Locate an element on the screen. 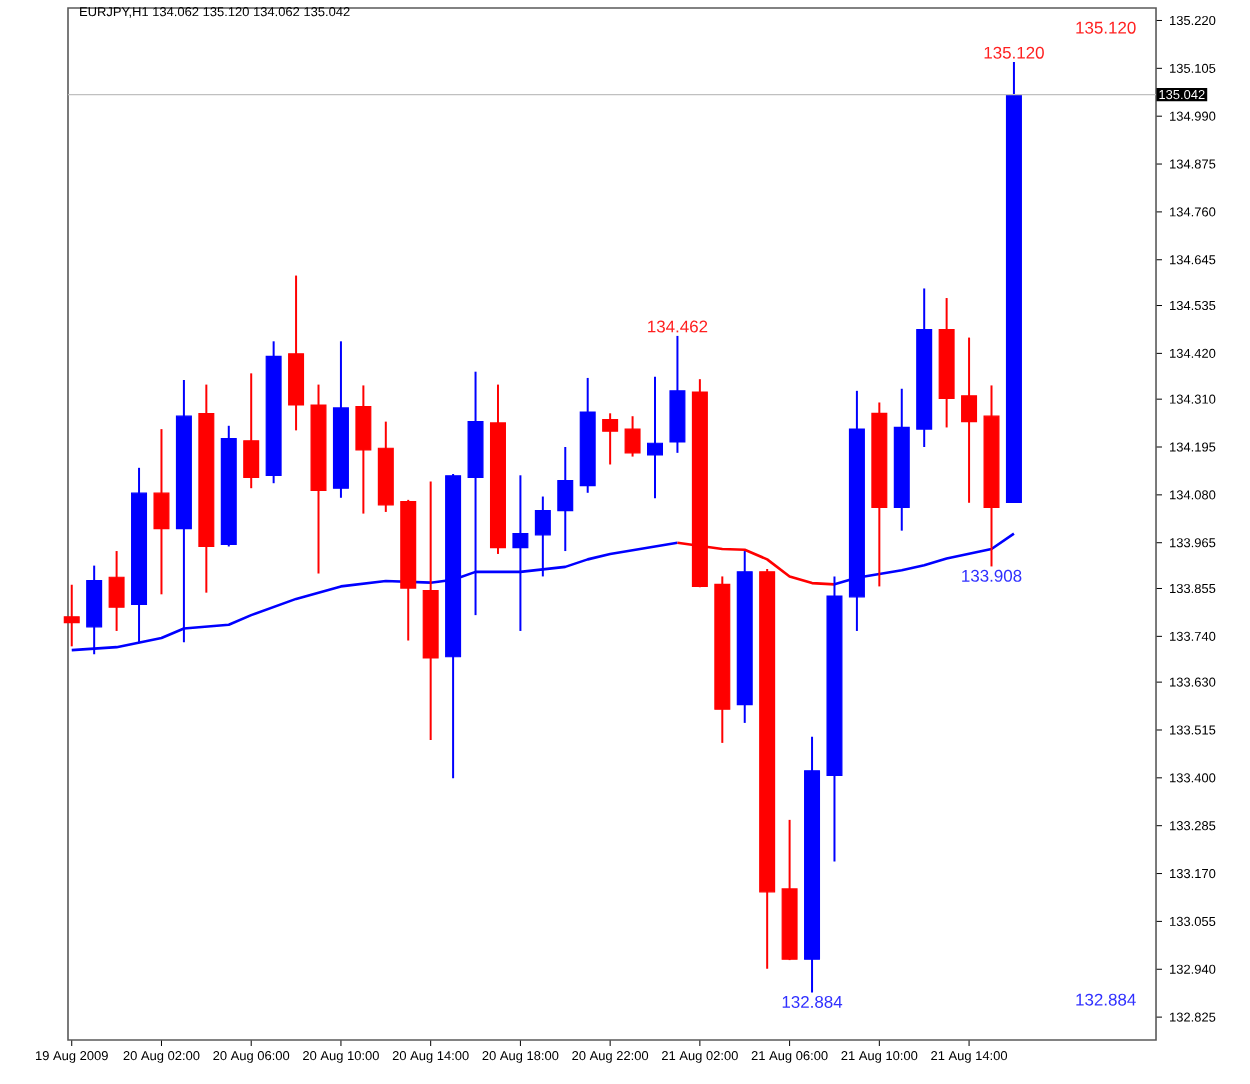  annotation: 134.462 is located at coordinates (678, 326).